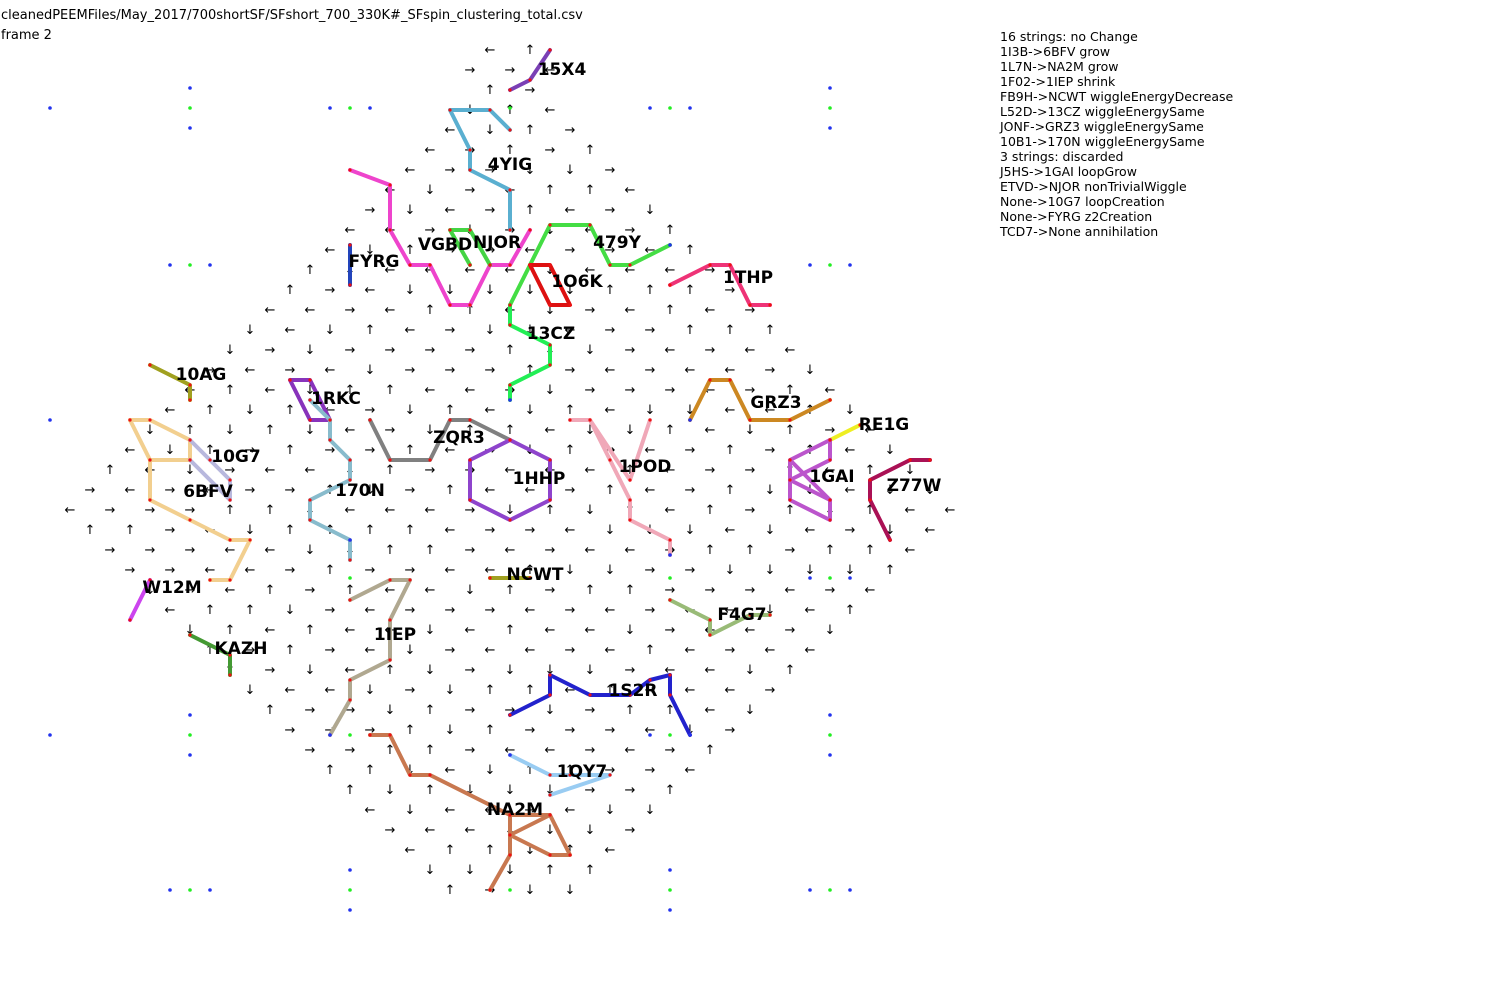 The height and width of the screenshot is (1000, 1500). Describe the element at coordinates (884, 425) in the screenshot. I see `string-label-re1g: RE1G` at that location.